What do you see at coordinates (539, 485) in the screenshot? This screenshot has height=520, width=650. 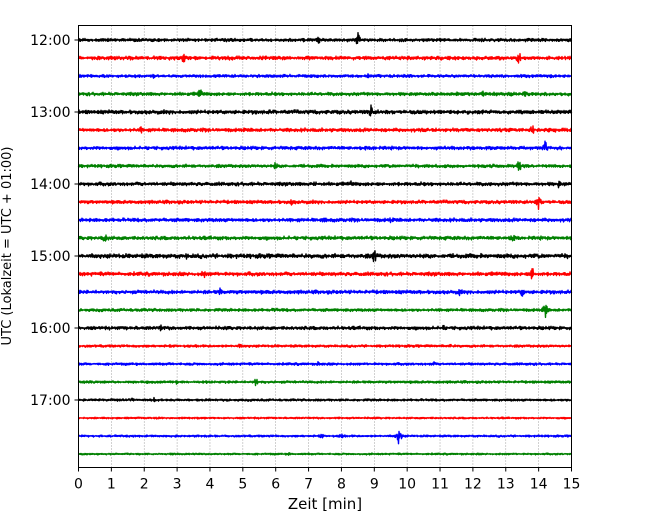 I see `x-tick-label: 14` at bounding box center [539, 485].